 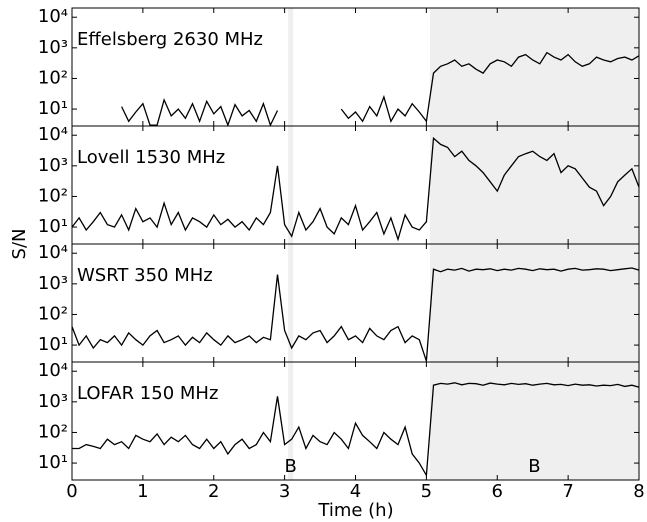 What do you see at coordinates (284, 491) in the screenshot?
I see `x-tick-label: 3` at bounding box center [284, 491].